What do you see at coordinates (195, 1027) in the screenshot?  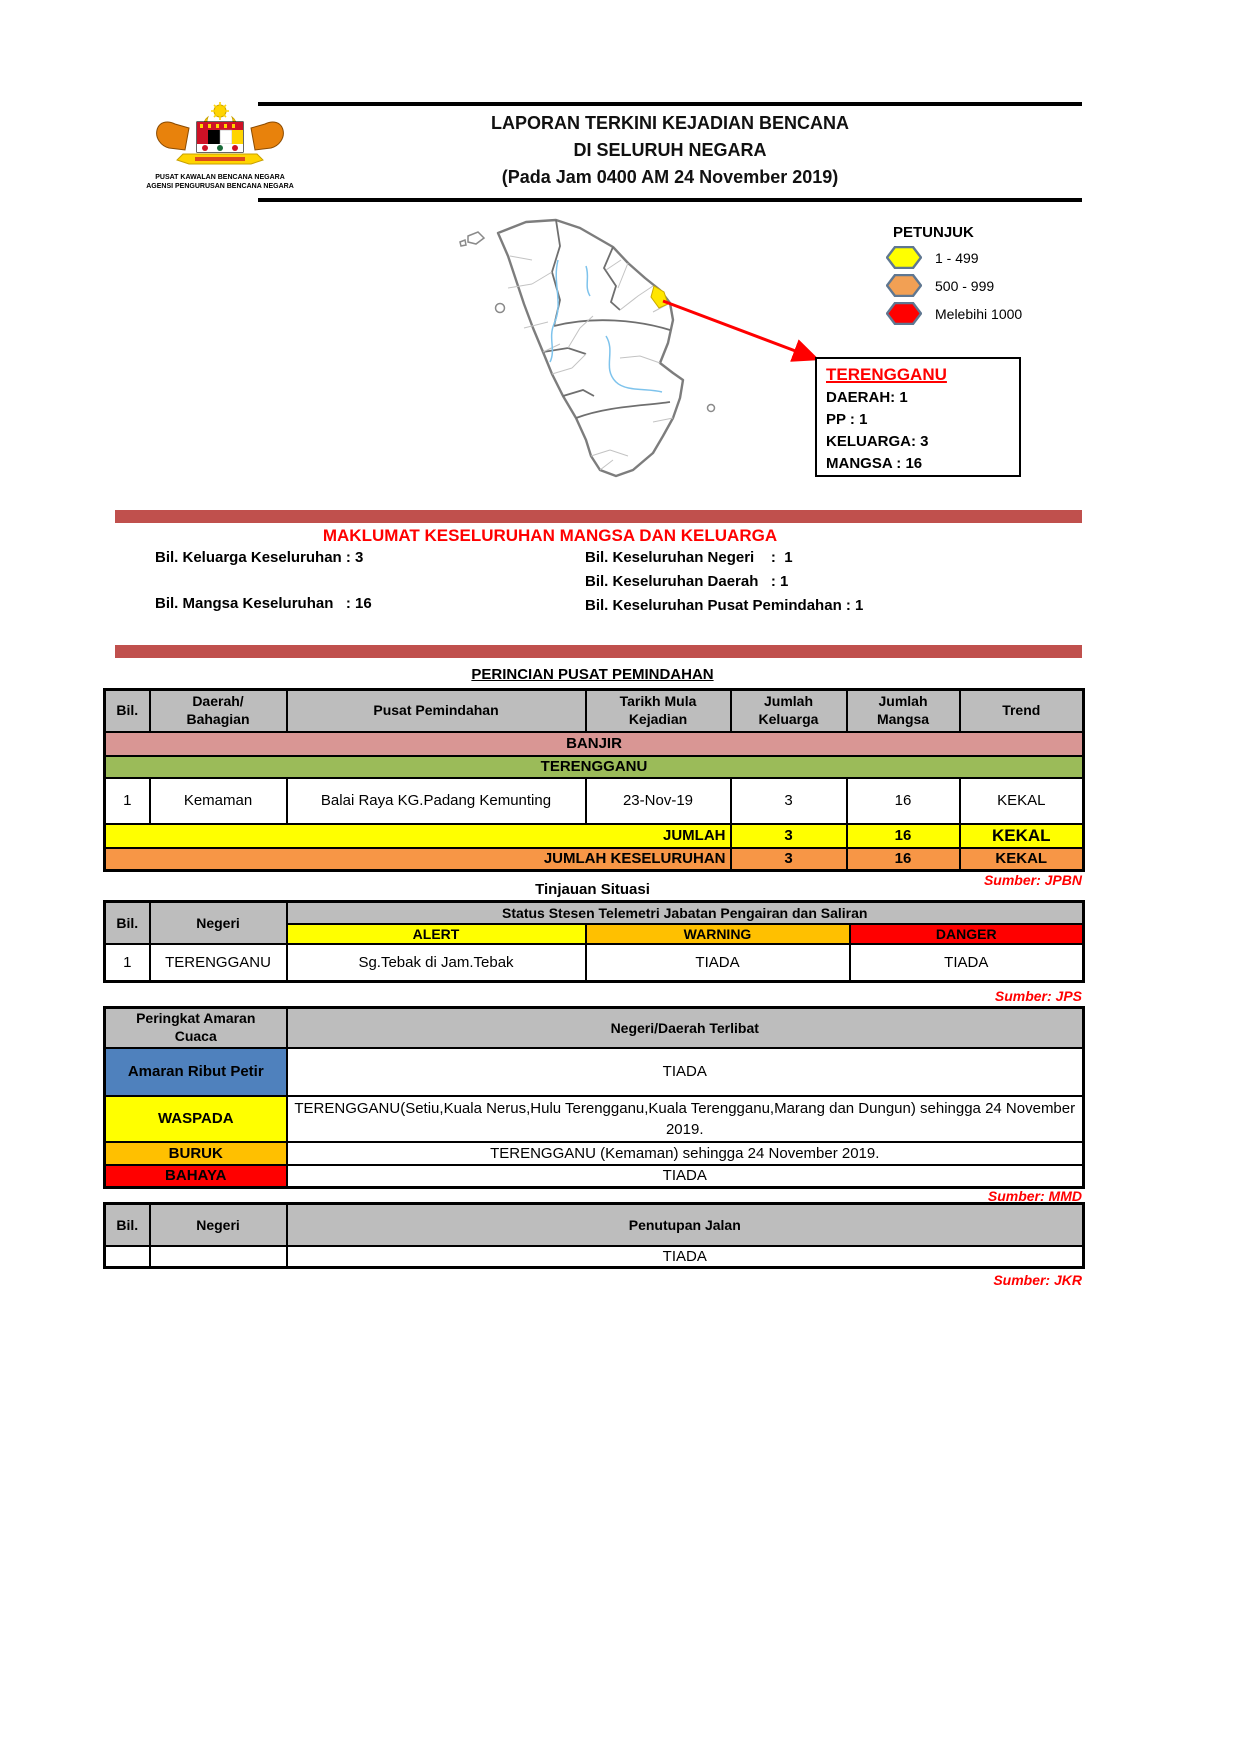 I see `weather-col-level: Peringkat Amaran Cuaca` at bounding box center [195, 1027].